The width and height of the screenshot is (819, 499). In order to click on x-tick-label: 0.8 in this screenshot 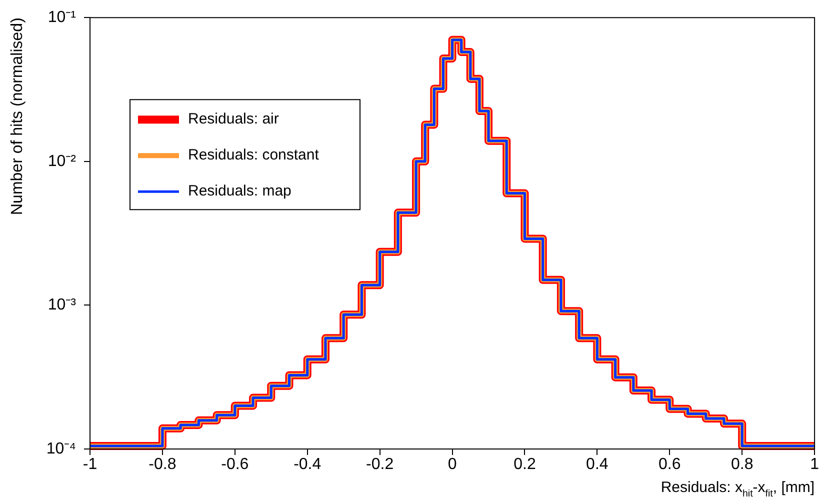, I will do `click(742, 465)`.